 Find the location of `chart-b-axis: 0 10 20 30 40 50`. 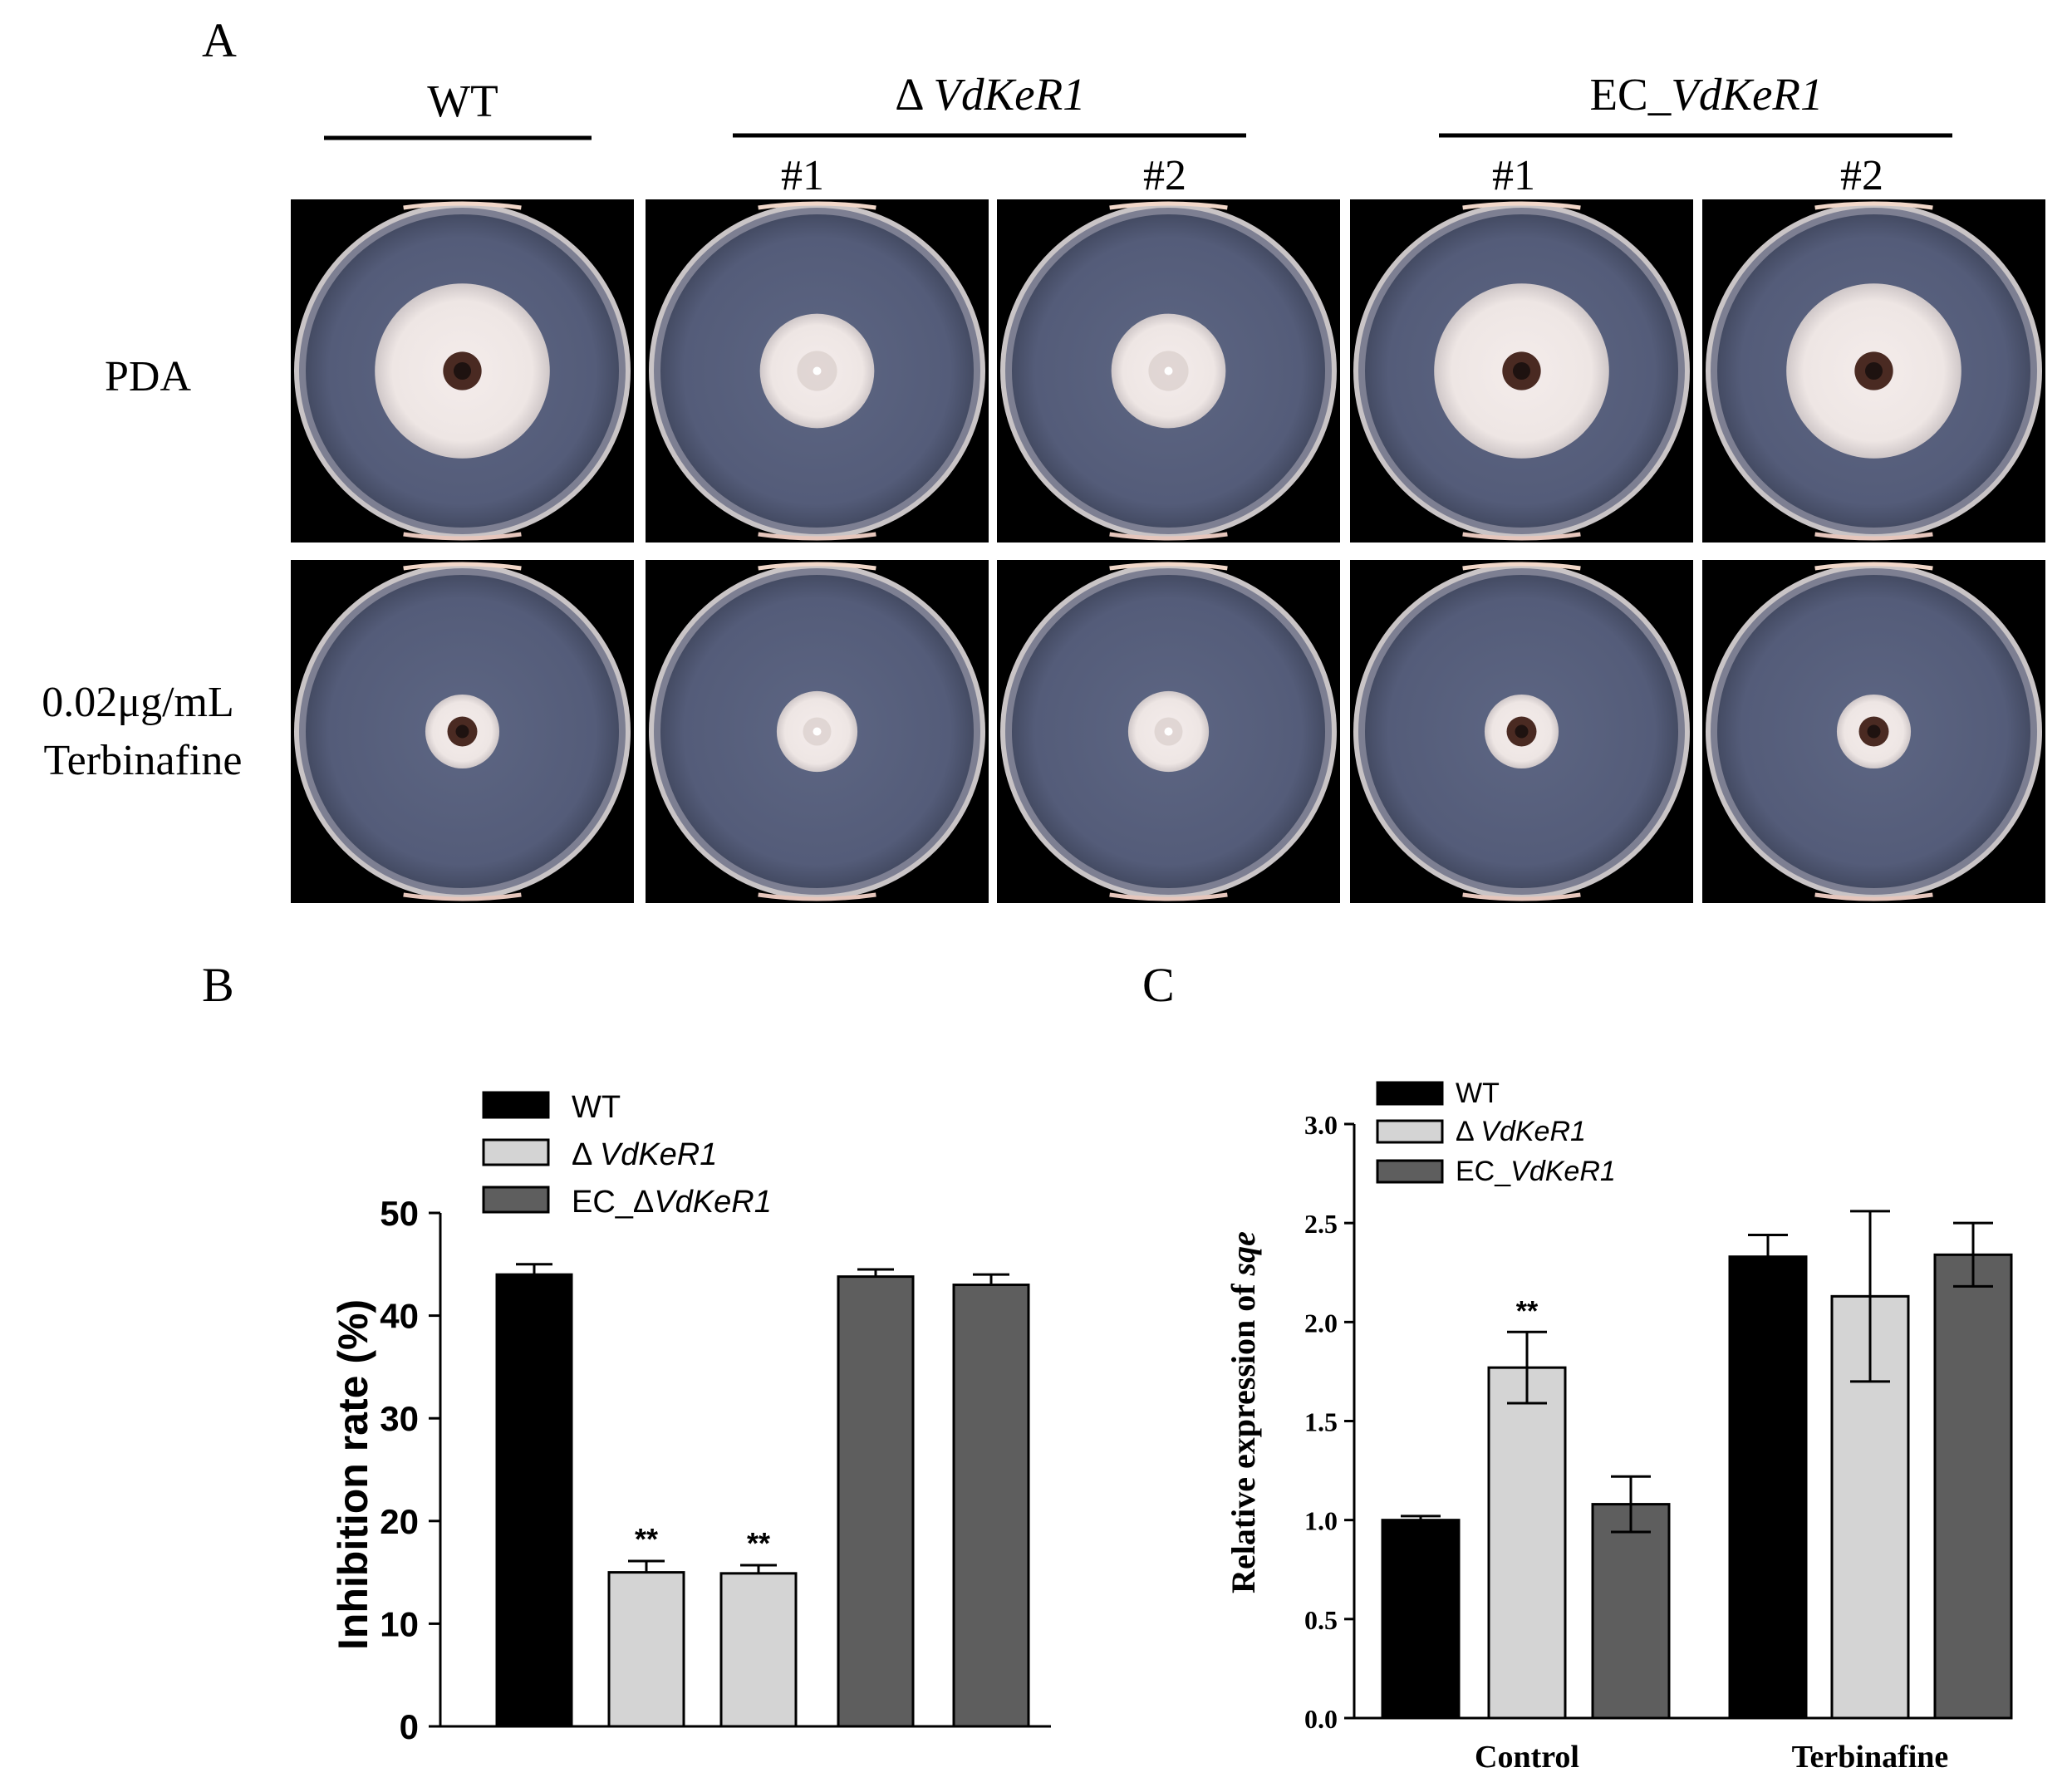

chart-b-axis: 0 10 20 30 40 50 is located at coordinates (715, 1470).